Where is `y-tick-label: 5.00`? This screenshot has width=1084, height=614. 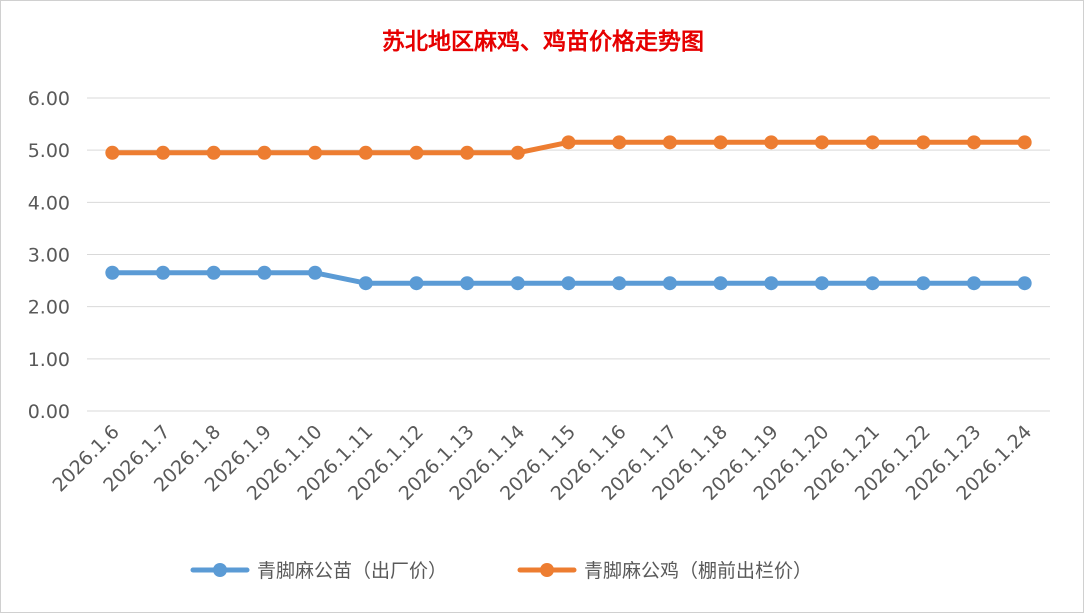 y-tick-label: 5.00 is located at coordinates (49, 151).